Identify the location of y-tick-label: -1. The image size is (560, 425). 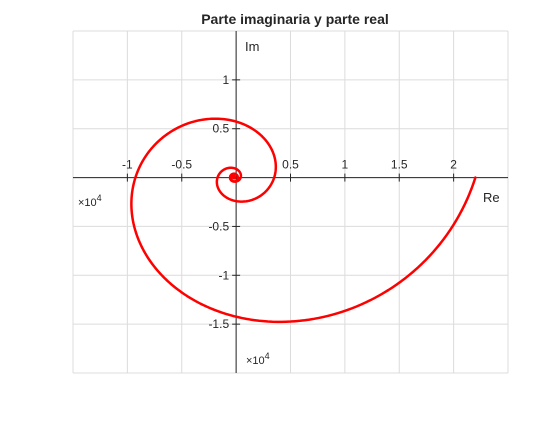
(223, 275).